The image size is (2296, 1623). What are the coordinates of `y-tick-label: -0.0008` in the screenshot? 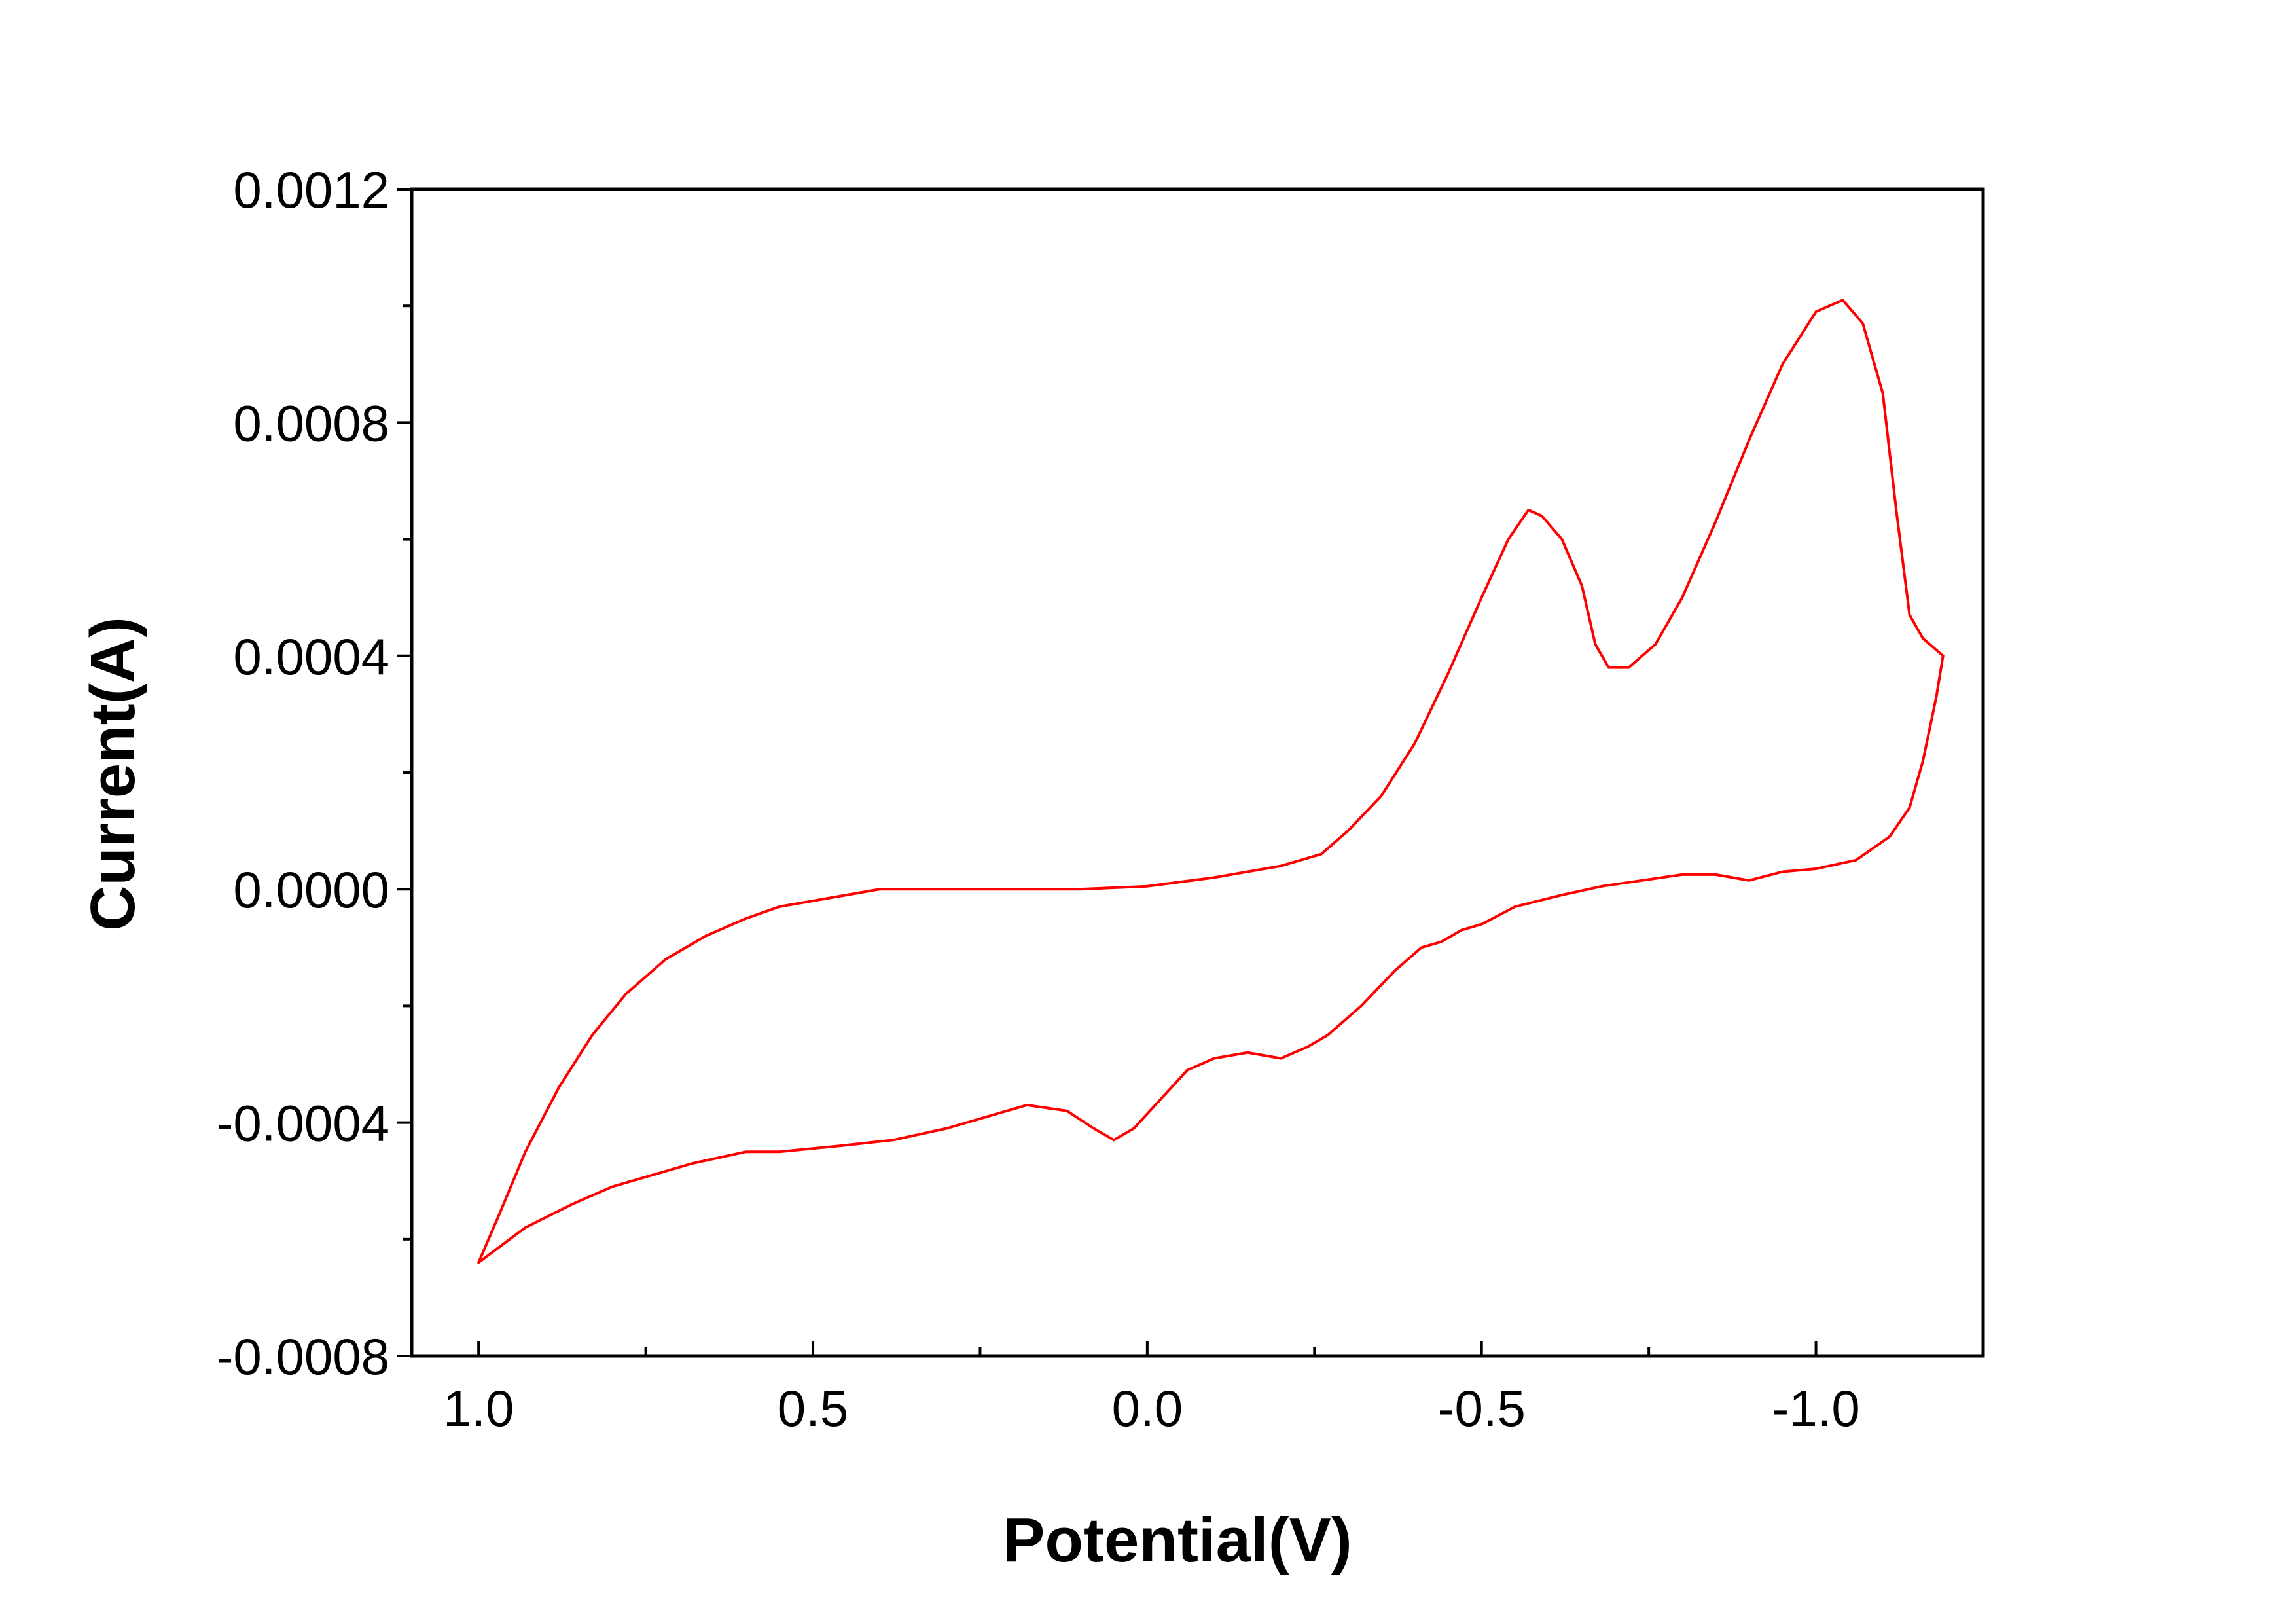 It's located at (302, 1356).